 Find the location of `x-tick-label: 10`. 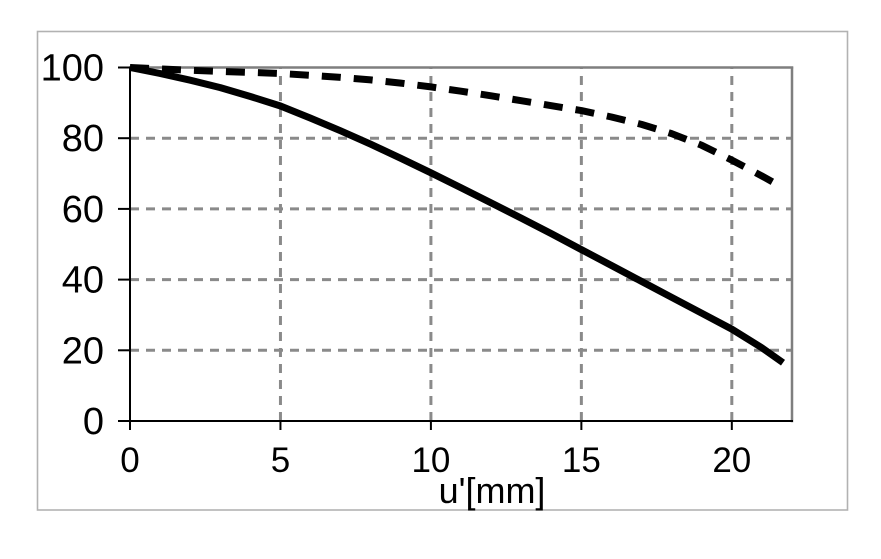

x-tick-label: 10 is located at coordinates (430, 460).